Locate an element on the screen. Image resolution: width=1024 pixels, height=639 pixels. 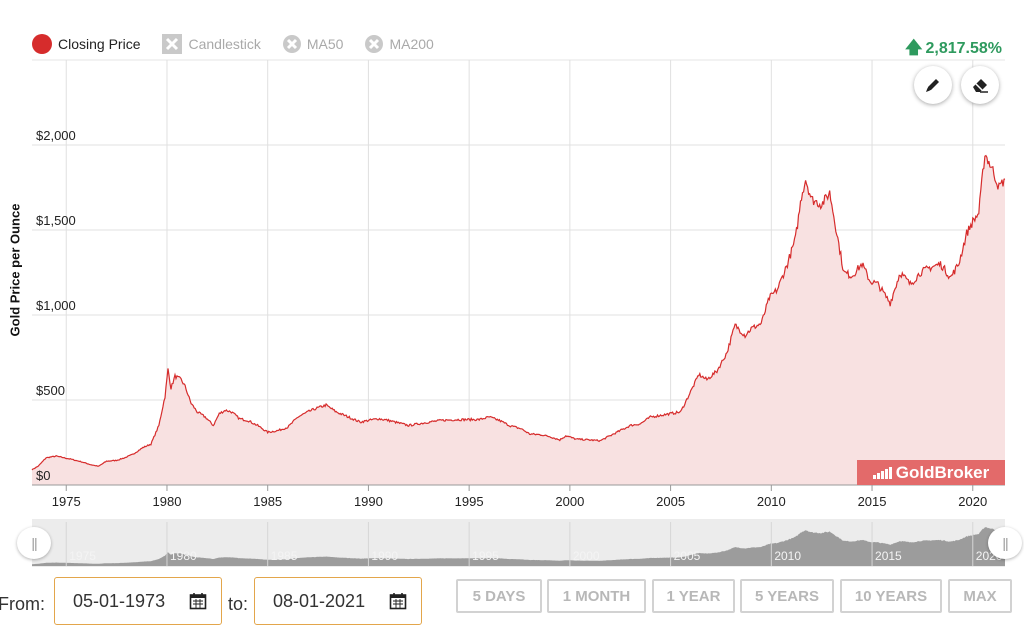
navigator-left-handle: || is located at coordinates (34, 543).